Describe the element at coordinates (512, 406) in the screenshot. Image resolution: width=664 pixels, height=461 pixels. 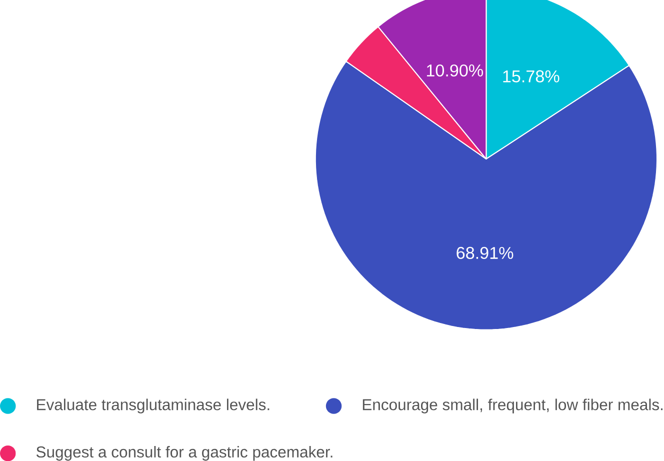
I see `legend-label: Encourage small, frequent, low fiber meals.` at that location.